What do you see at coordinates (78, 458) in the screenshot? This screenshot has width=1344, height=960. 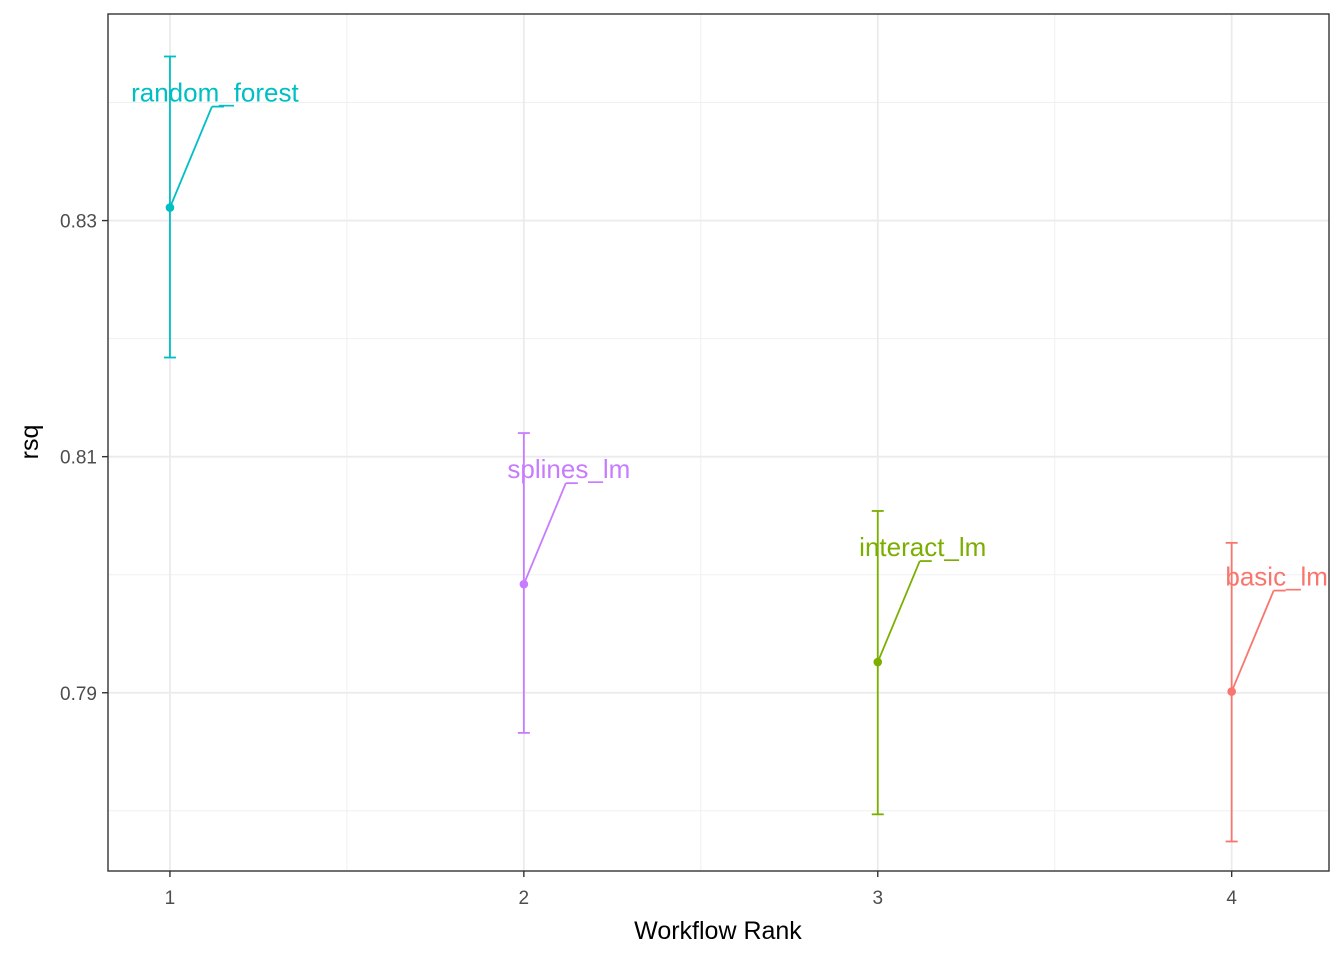 I see `y-tick-label: 0.81` at bounding box center [78, 458].